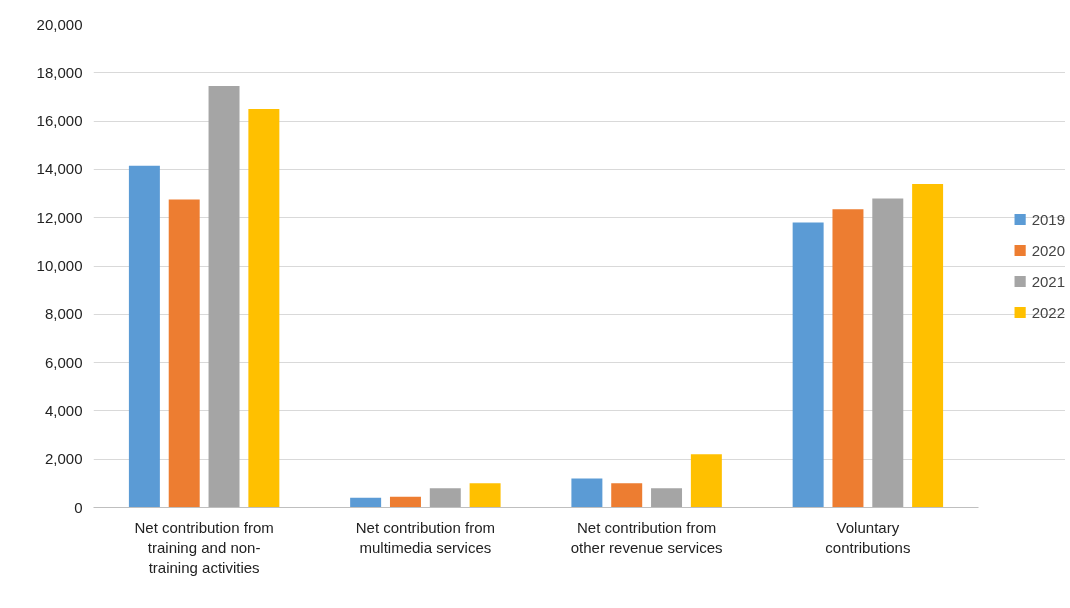  I want to click on y-tick-label: 20,000, so click(59, 24).